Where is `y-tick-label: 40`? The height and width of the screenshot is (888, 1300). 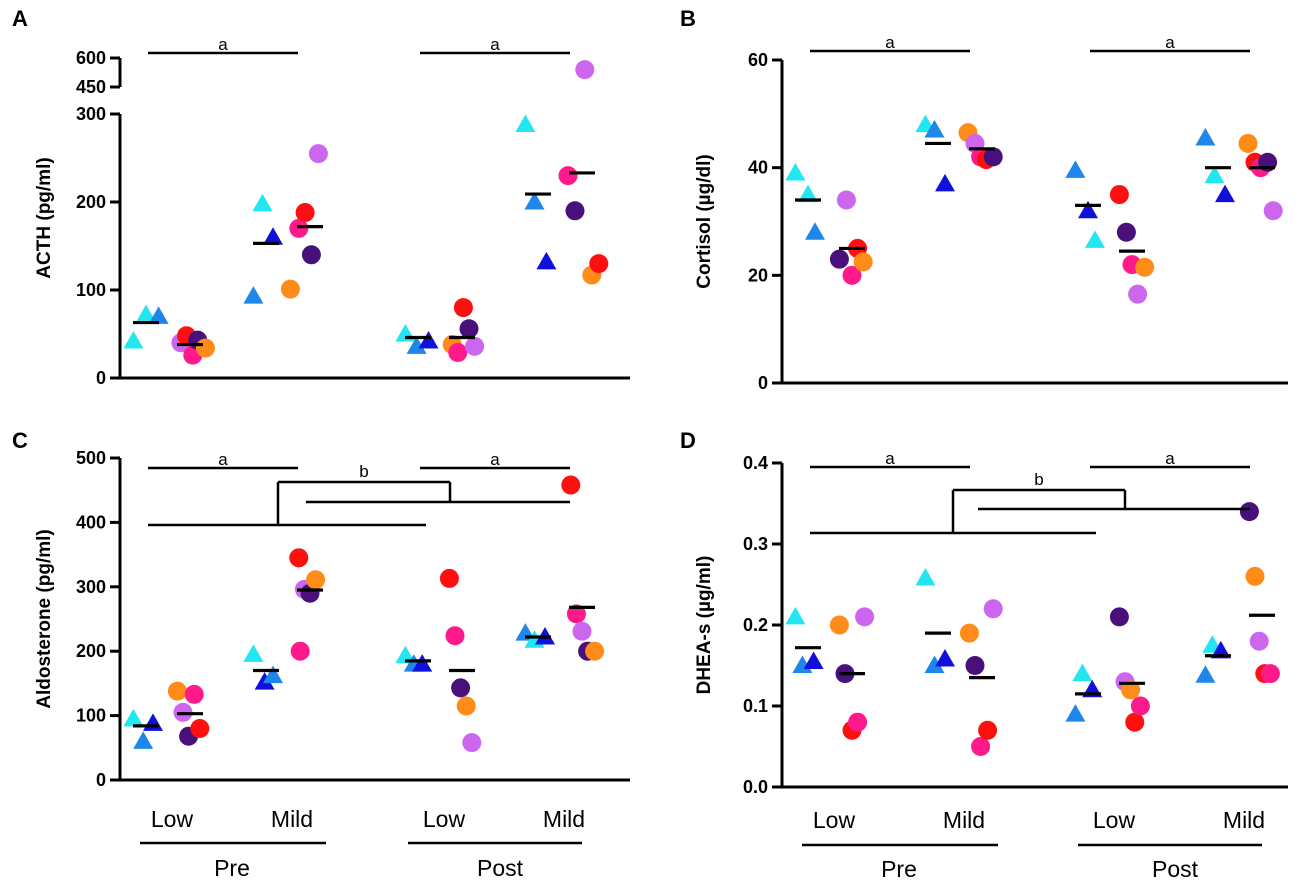
y-tick-label: 40 is located at coordinates (758, 168).